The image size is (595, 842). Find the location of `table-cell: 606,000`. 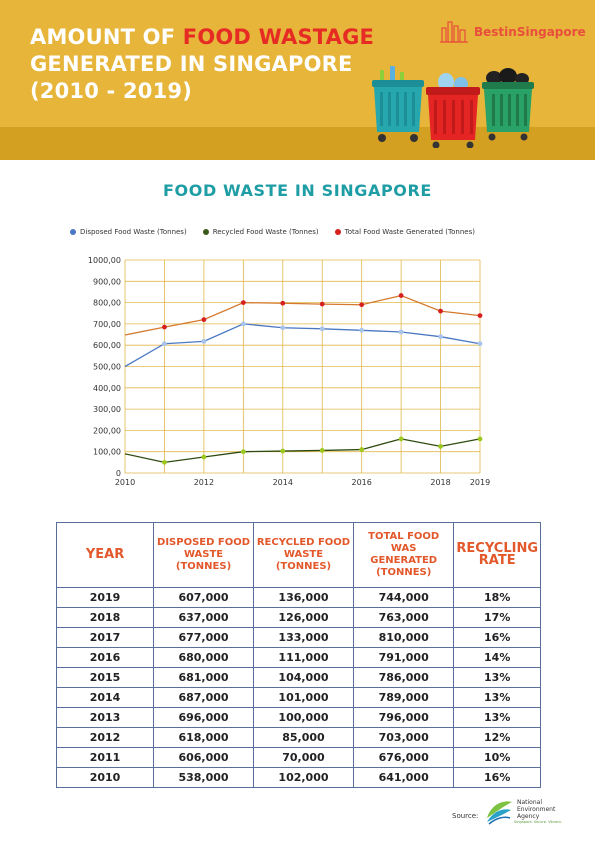

table-cell: 606,000 is located at coordinates (203, 757).